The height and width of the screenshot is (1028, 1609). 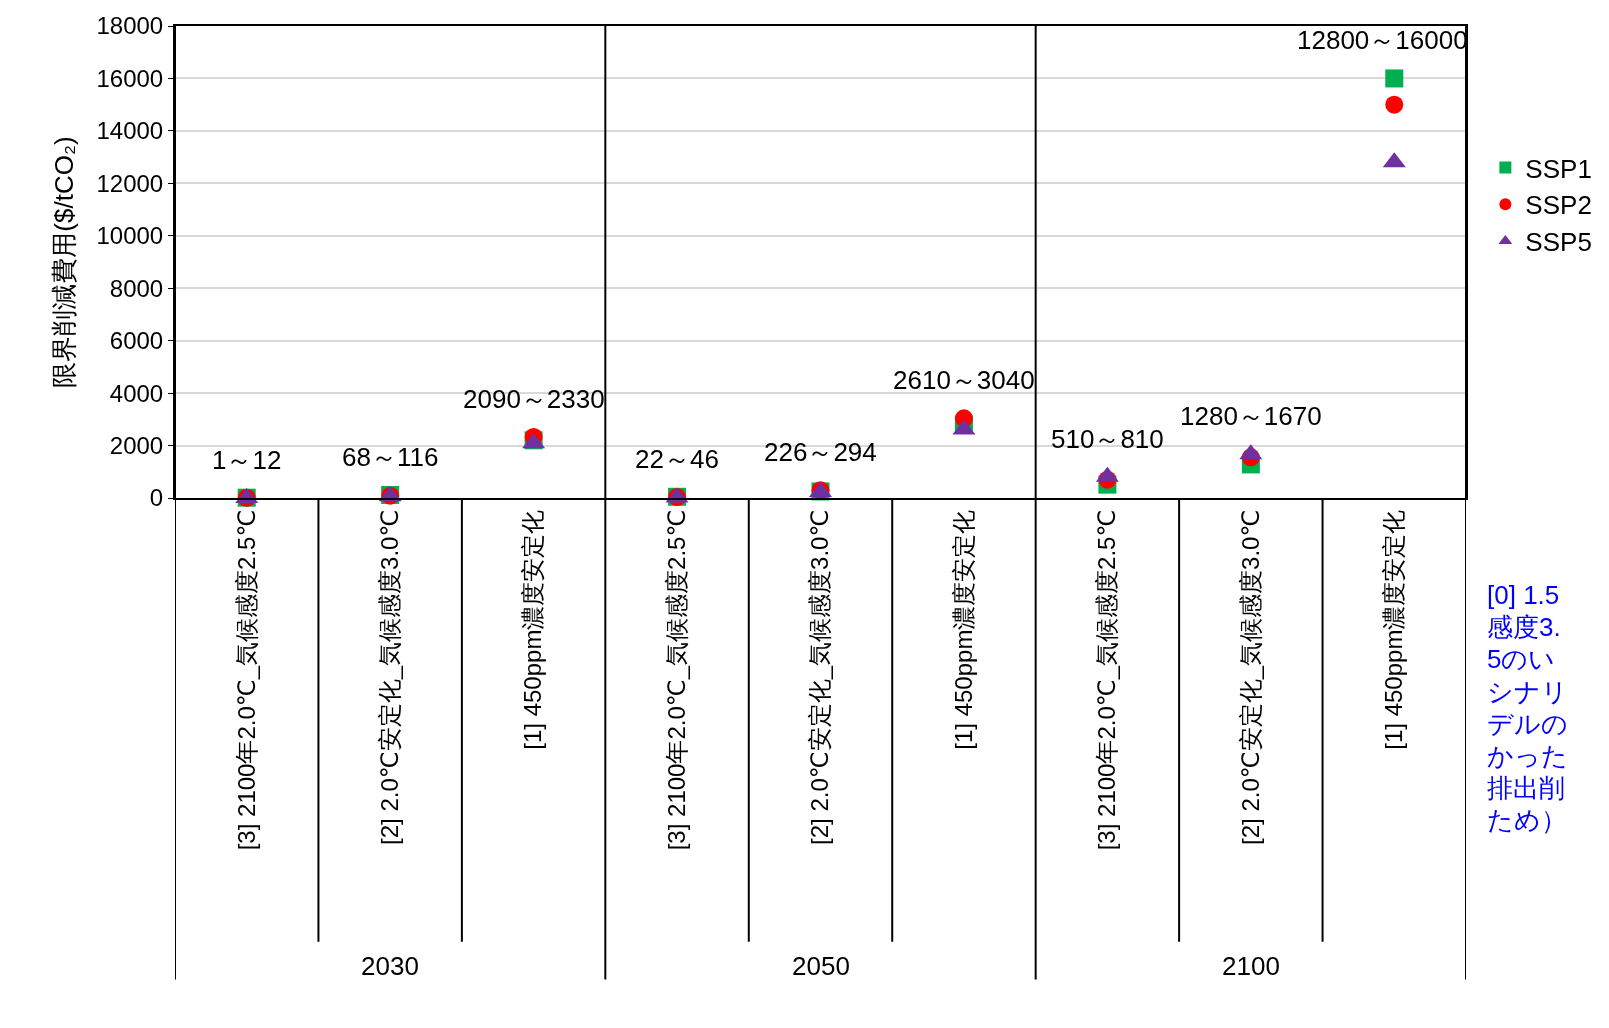 What do you see at coordinates (1523, 595) in the screenshot?
I see `text: [0] 1.5` at bounding box center [1523, 595].